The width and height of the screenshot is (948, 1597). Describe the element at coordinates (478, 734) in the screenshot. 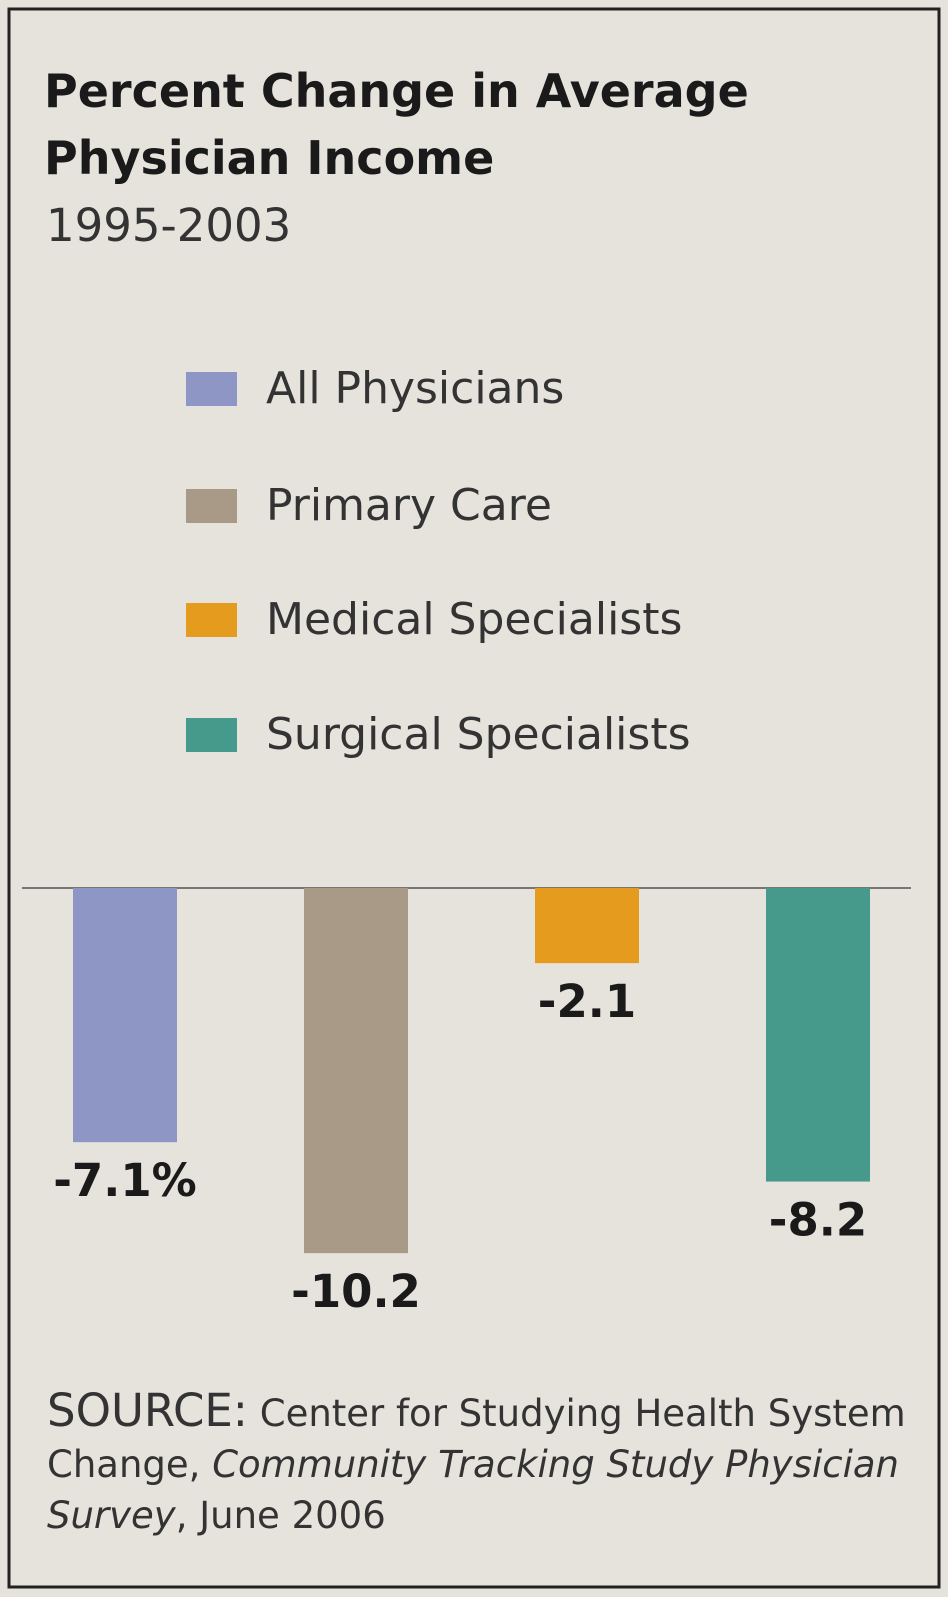

I see `legend-label: Surgical Specialists` at that location.